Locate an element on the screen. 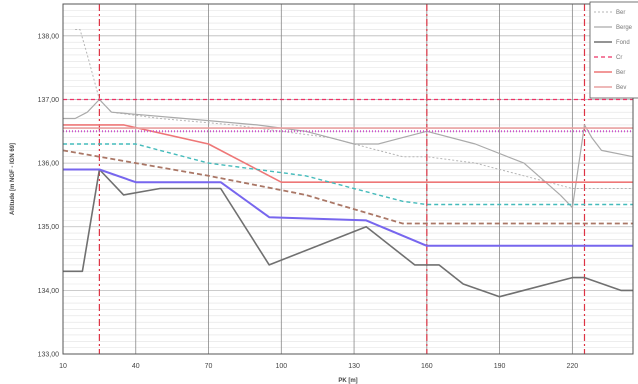 The width and height of the screenshot is (638, 384). y-tick-label: 134,00 is located at coordinates (49, 291).